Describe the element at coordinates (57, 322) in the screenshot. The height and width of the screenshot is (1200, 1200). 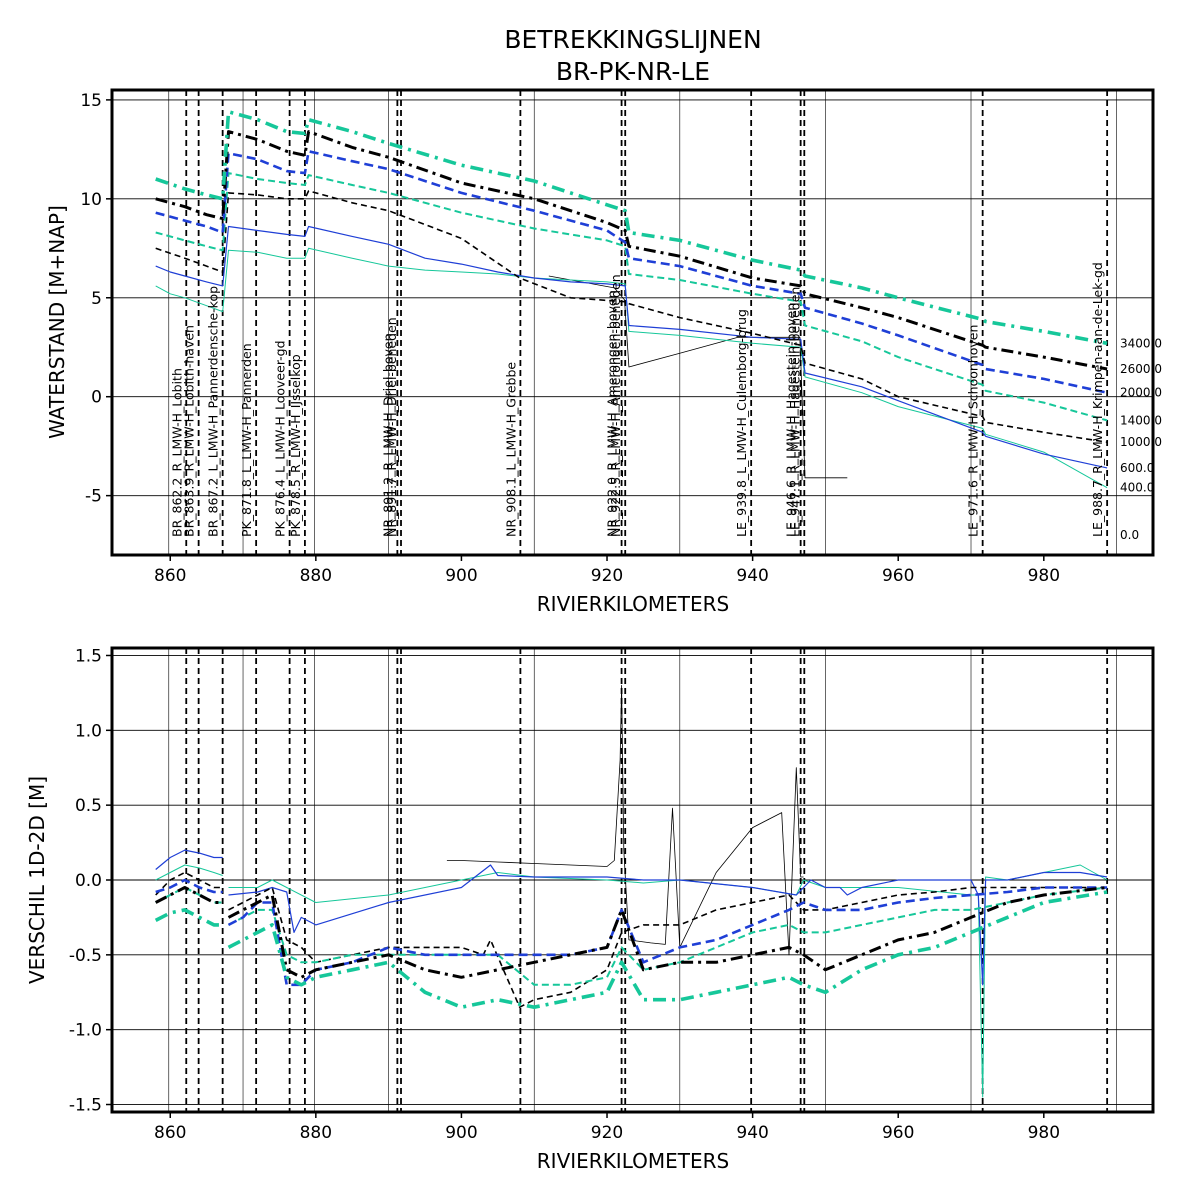
I see `top-y-axis-title: WATERSTAND [M+NAP]` at that location.